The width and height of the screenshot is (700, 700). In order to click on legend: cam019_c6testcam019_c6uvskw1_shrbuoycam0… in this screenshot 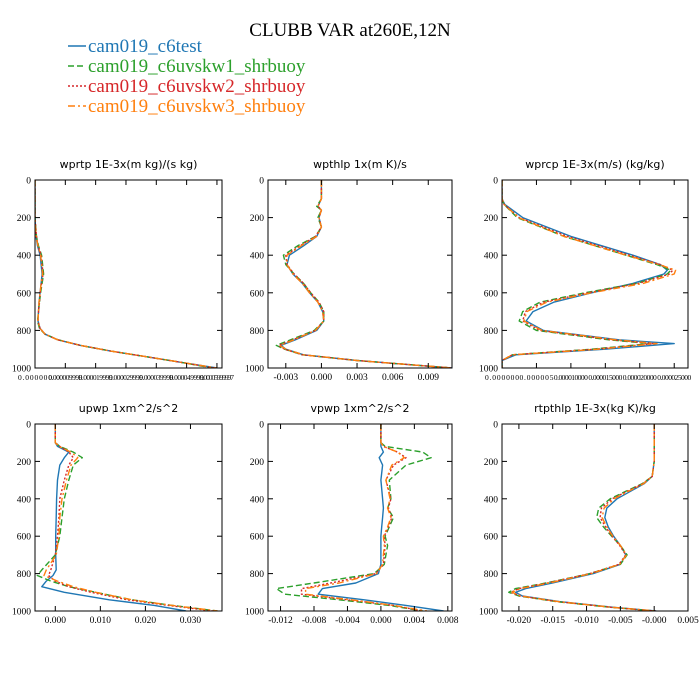, I will do `click(187, 76)`.